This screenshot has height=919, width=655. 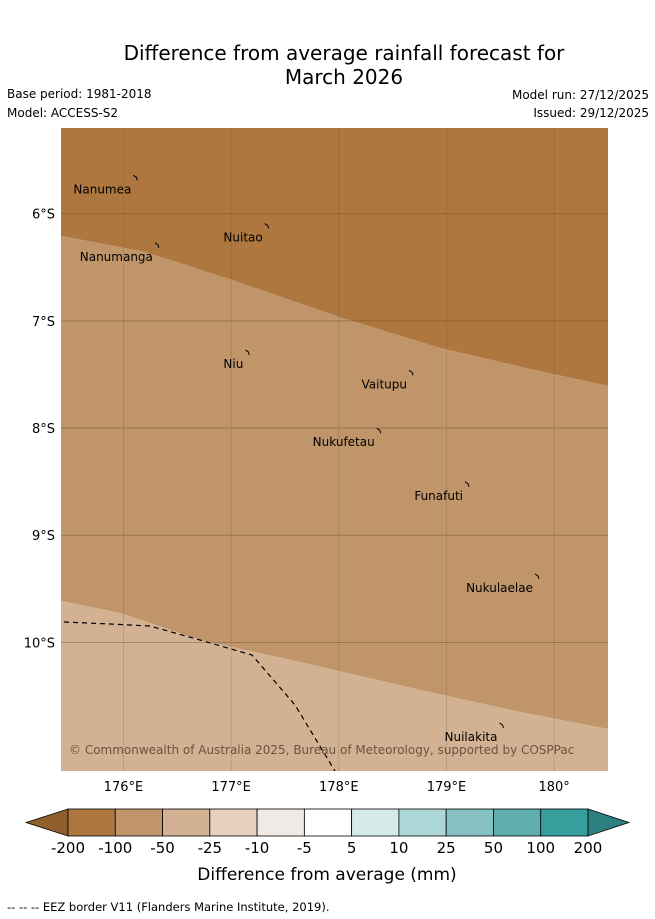 I want to click on island-label: Vaitupu, so click(x=385, y=384).